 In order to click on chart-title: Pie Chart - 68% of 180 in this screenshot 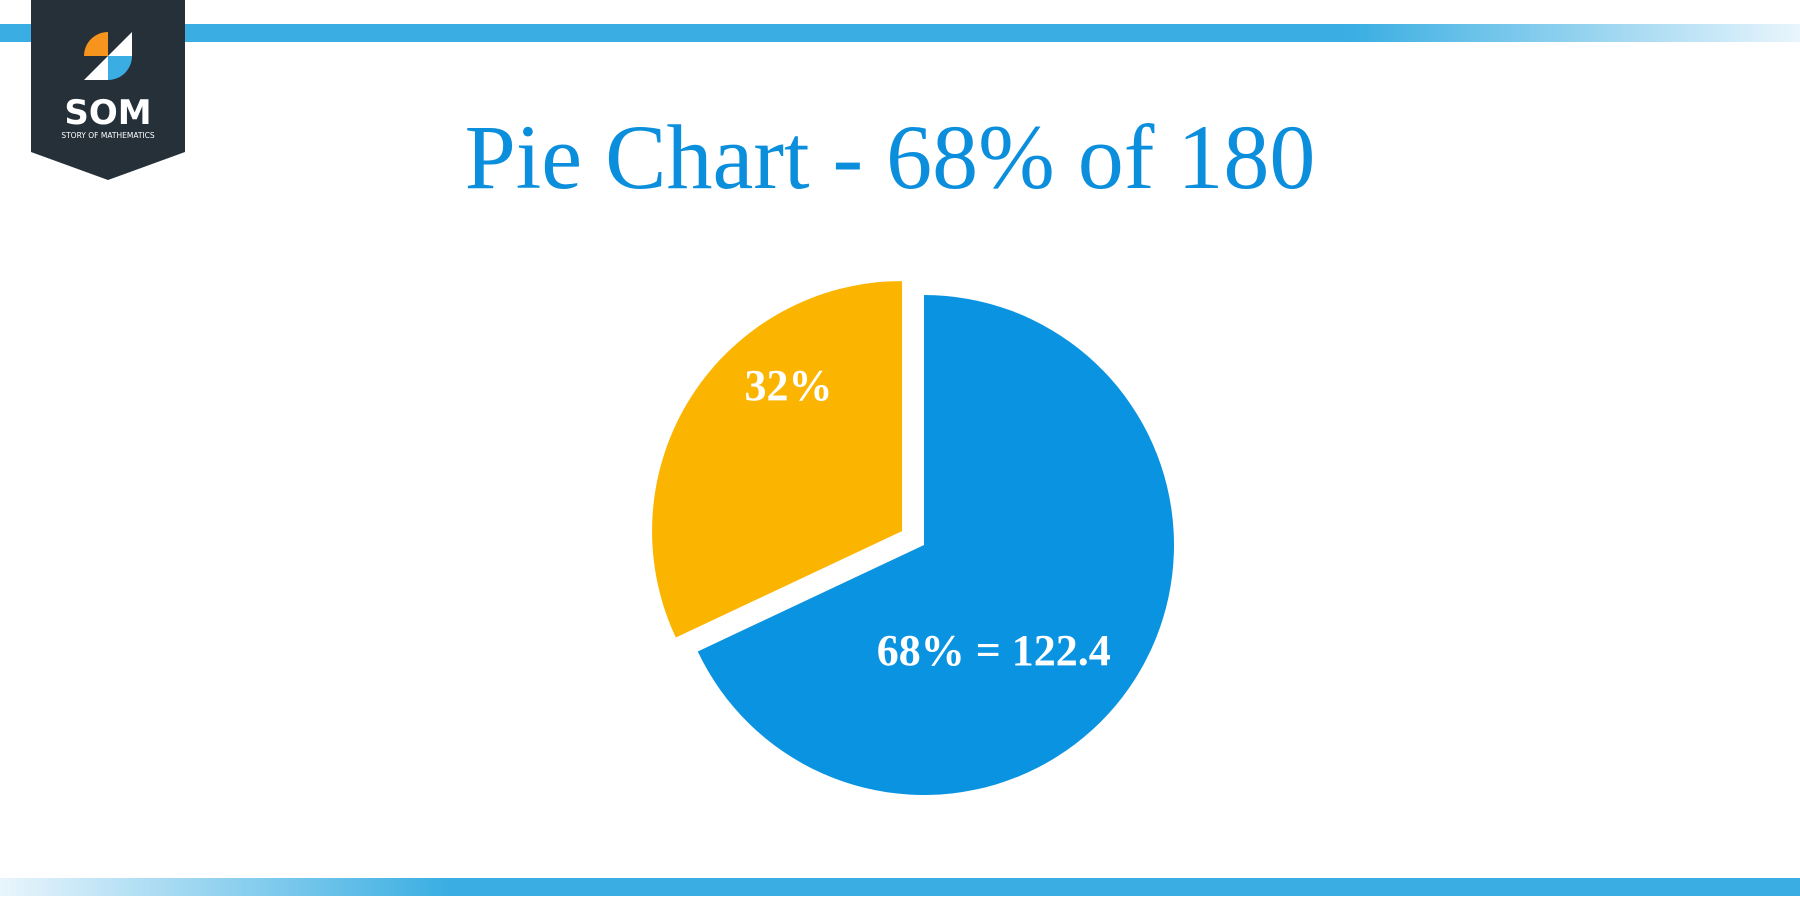, I will do `click(890, 157)`.